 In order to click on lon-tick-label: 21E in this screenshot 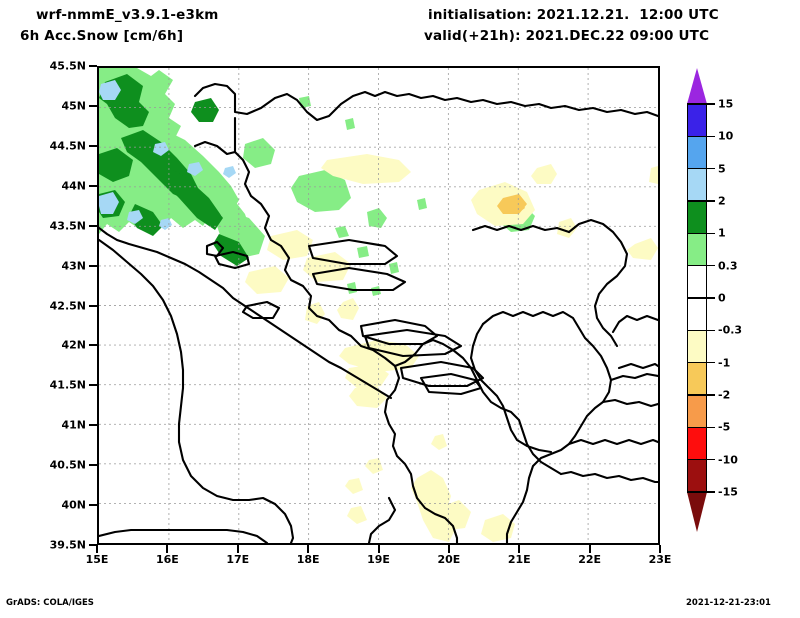, I will do `click(519, 559)`.